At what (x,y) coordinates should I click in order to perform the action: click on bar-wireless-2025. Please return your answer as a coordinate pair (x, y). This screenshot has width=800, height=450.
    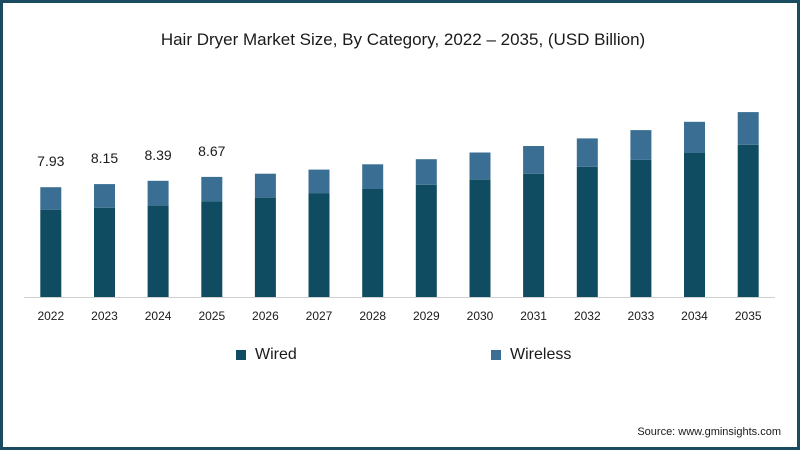
    Looking at the image, I should click on (212, 189).